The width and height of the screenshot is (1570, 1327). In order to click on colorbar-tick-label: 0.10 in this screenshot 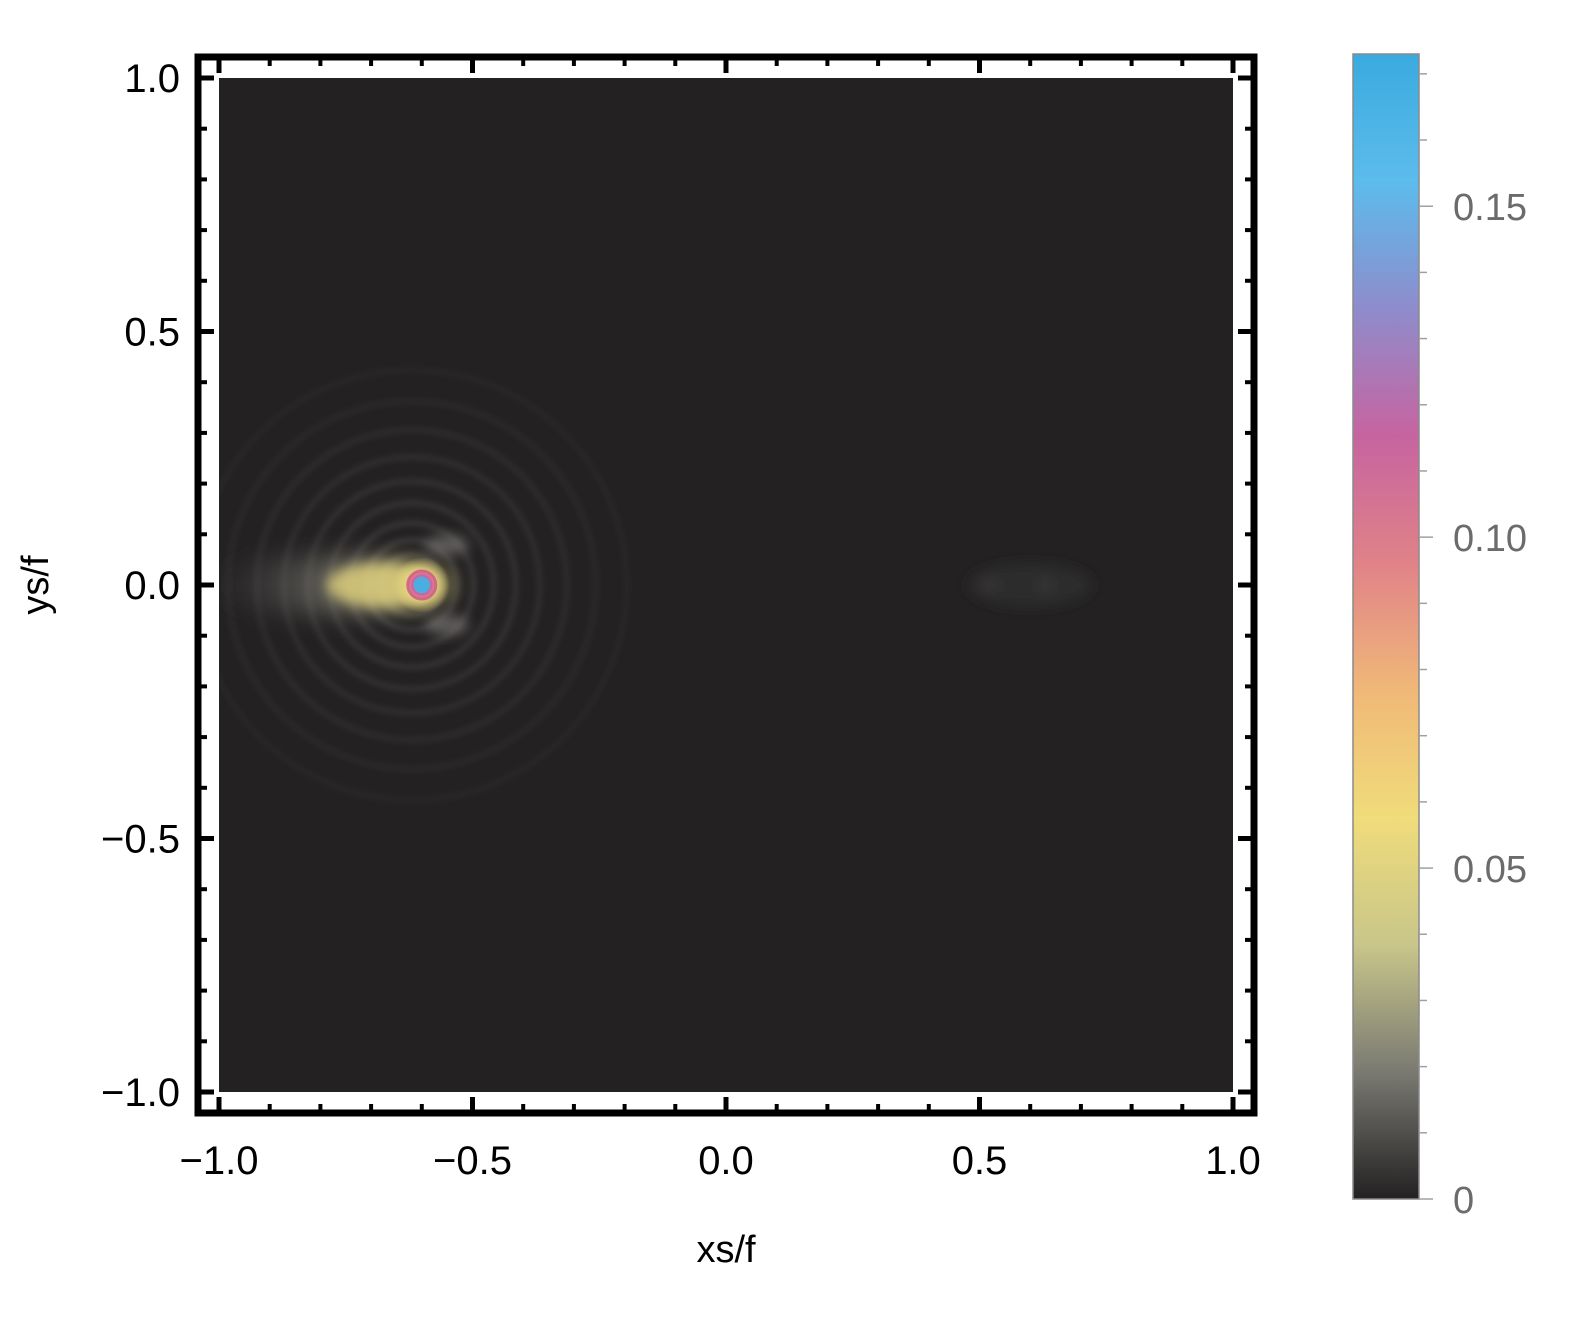, I will do `click(1490, 539)`.